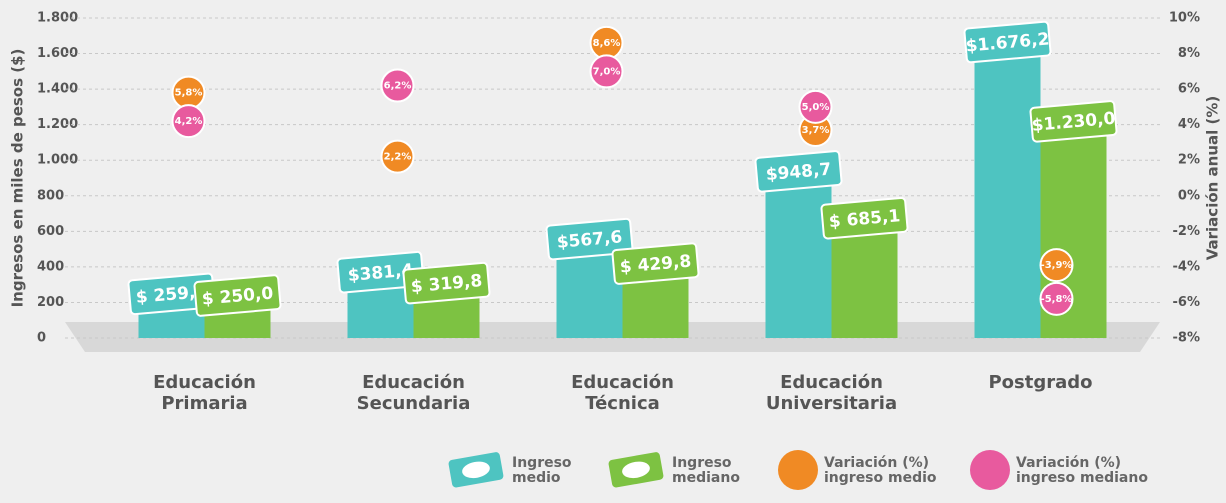 Image resolution: width=1226 pixels, height=503 pixels. What do you see at coordinates (50, 302) in the screenshot?
I see `y-tick-label: 200` at bounding box center [50, 302].